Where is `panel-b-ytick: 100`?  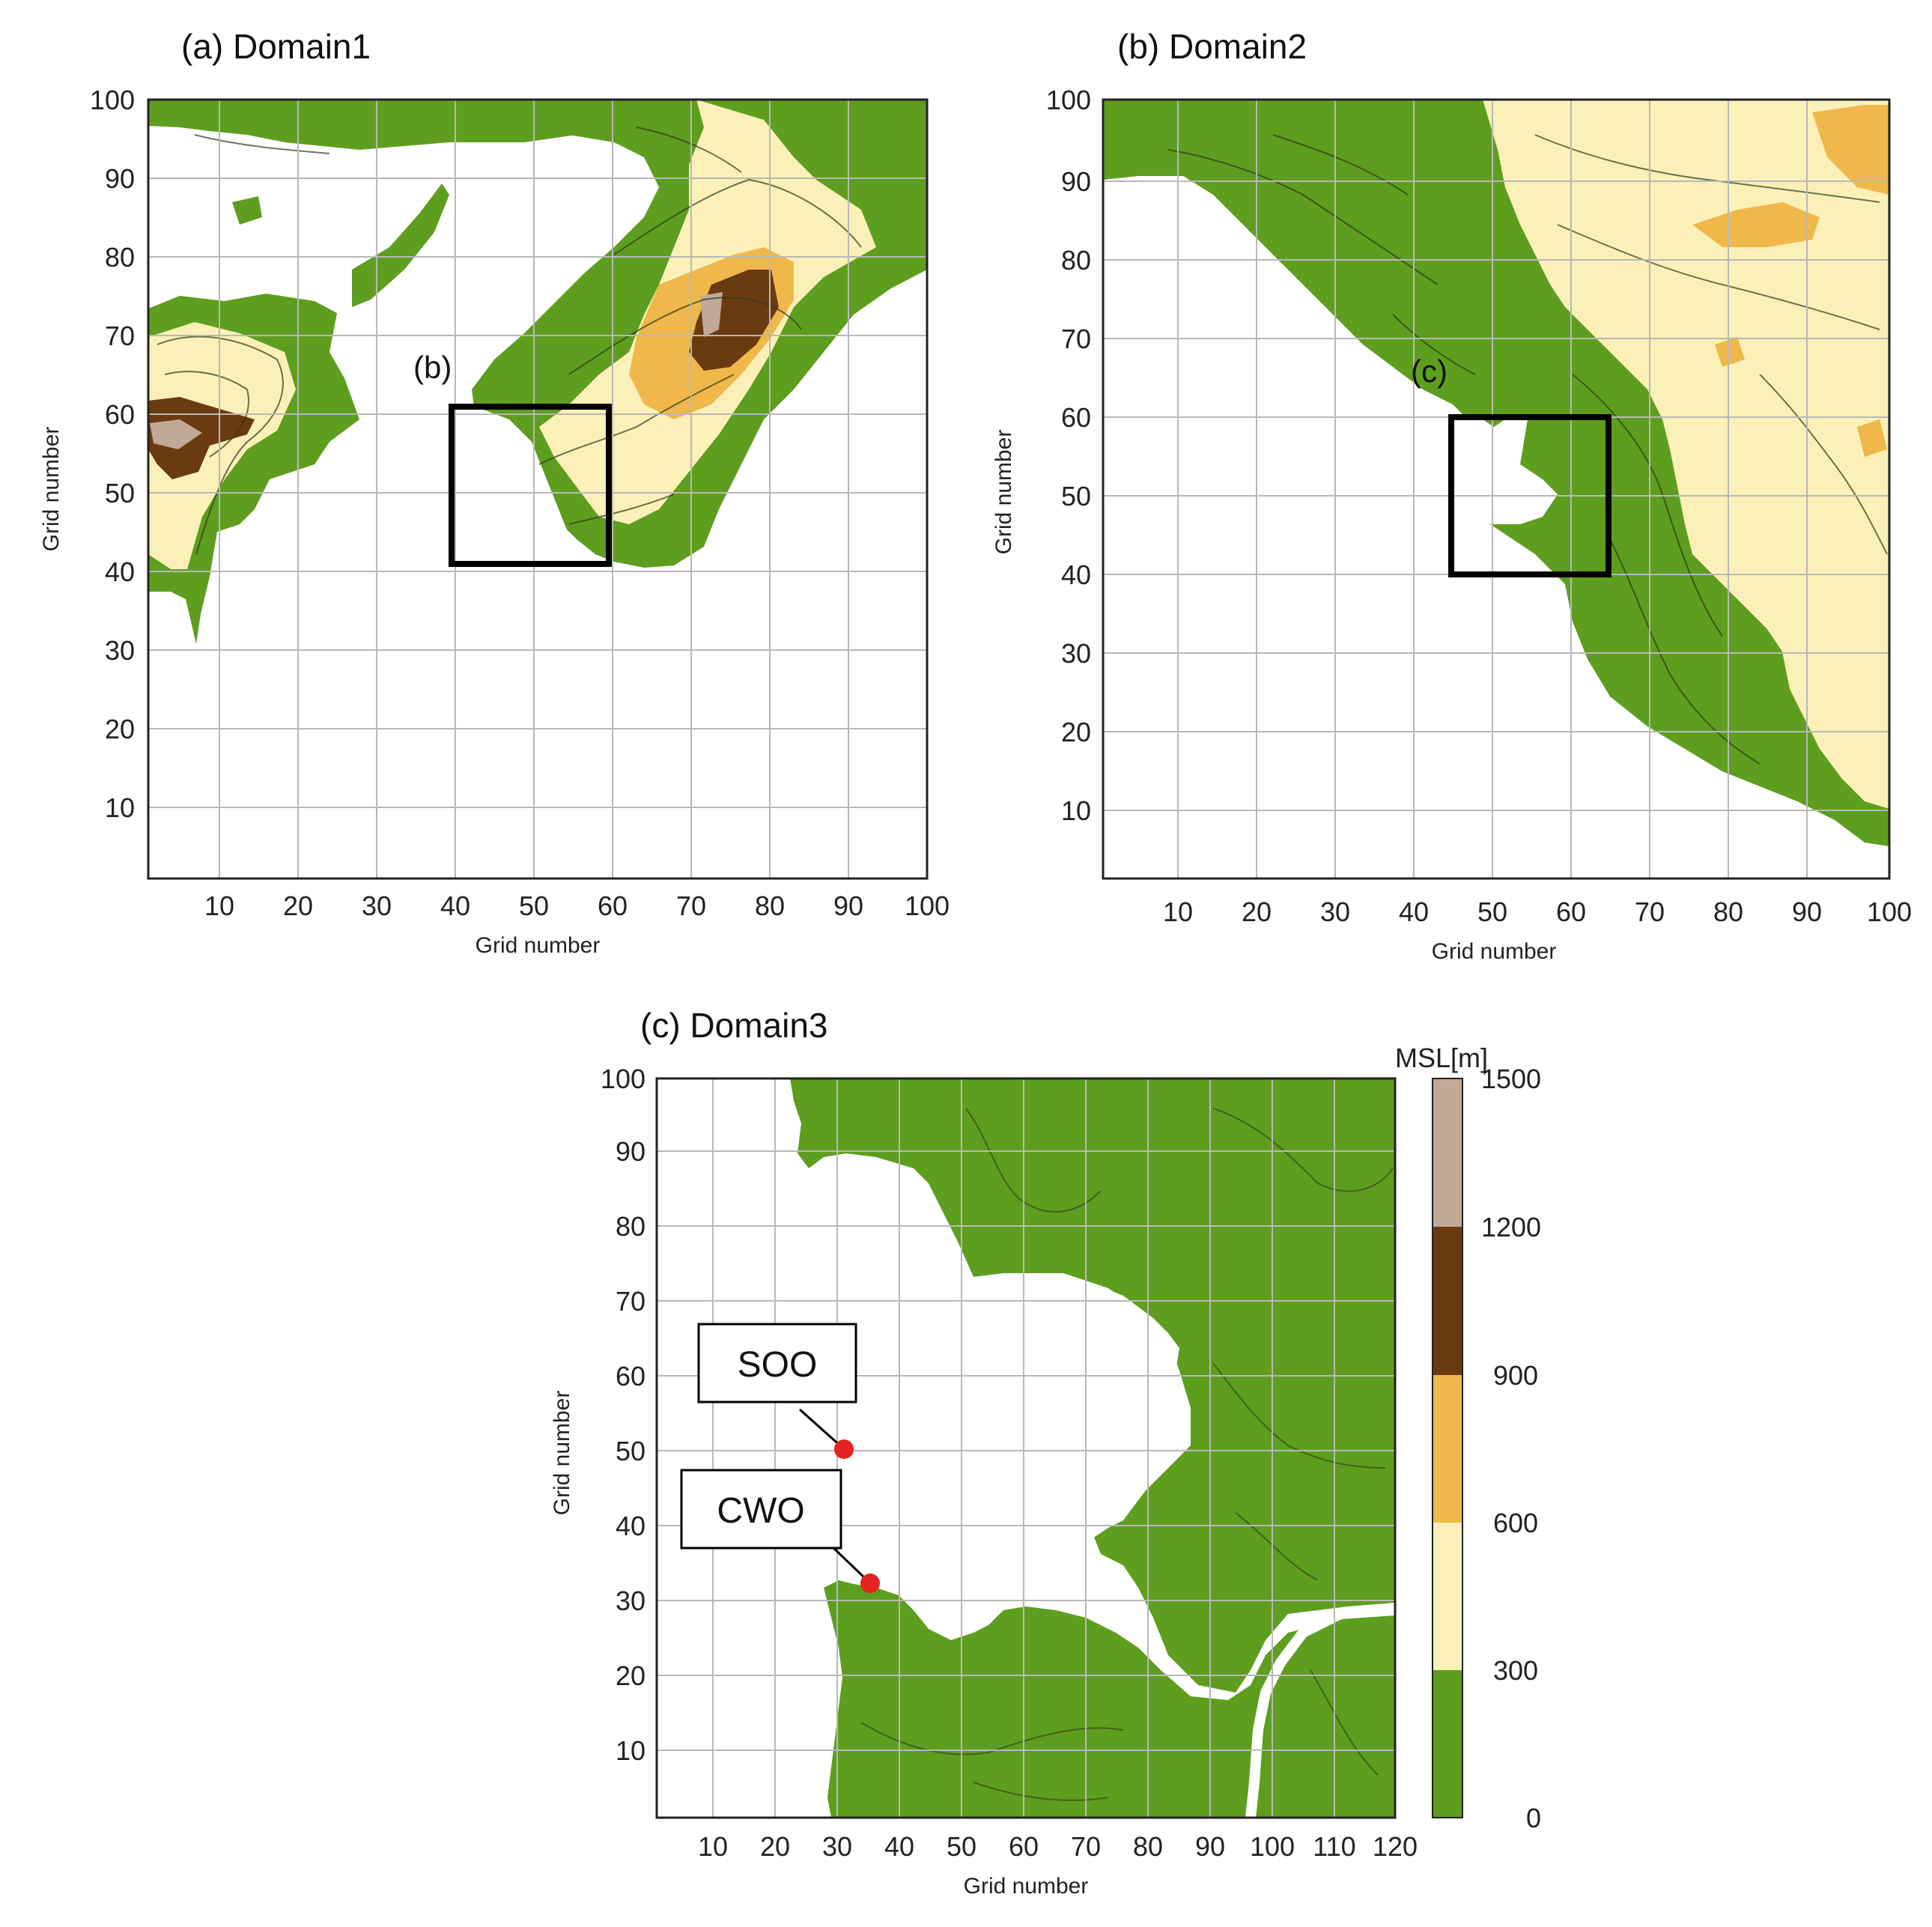
panel-b-ytick: 100 is located at coordinates (1068, 100).